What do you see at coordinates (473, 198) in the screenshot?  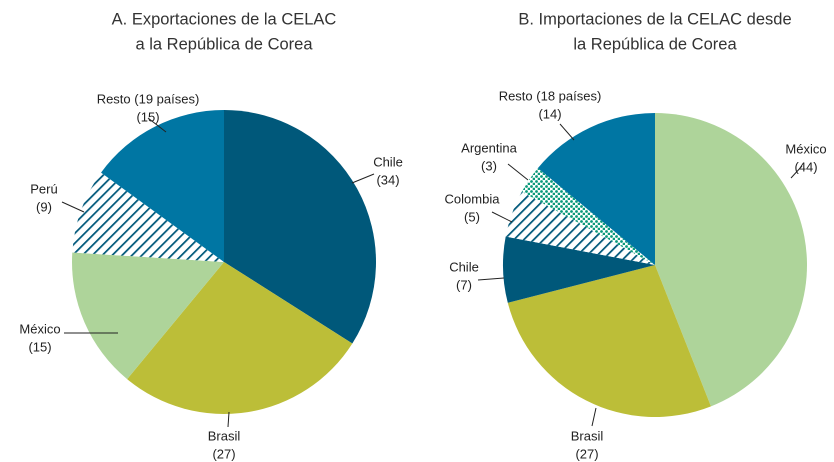 I see `slice-label: Colombia` at bounding box center [473, 198].